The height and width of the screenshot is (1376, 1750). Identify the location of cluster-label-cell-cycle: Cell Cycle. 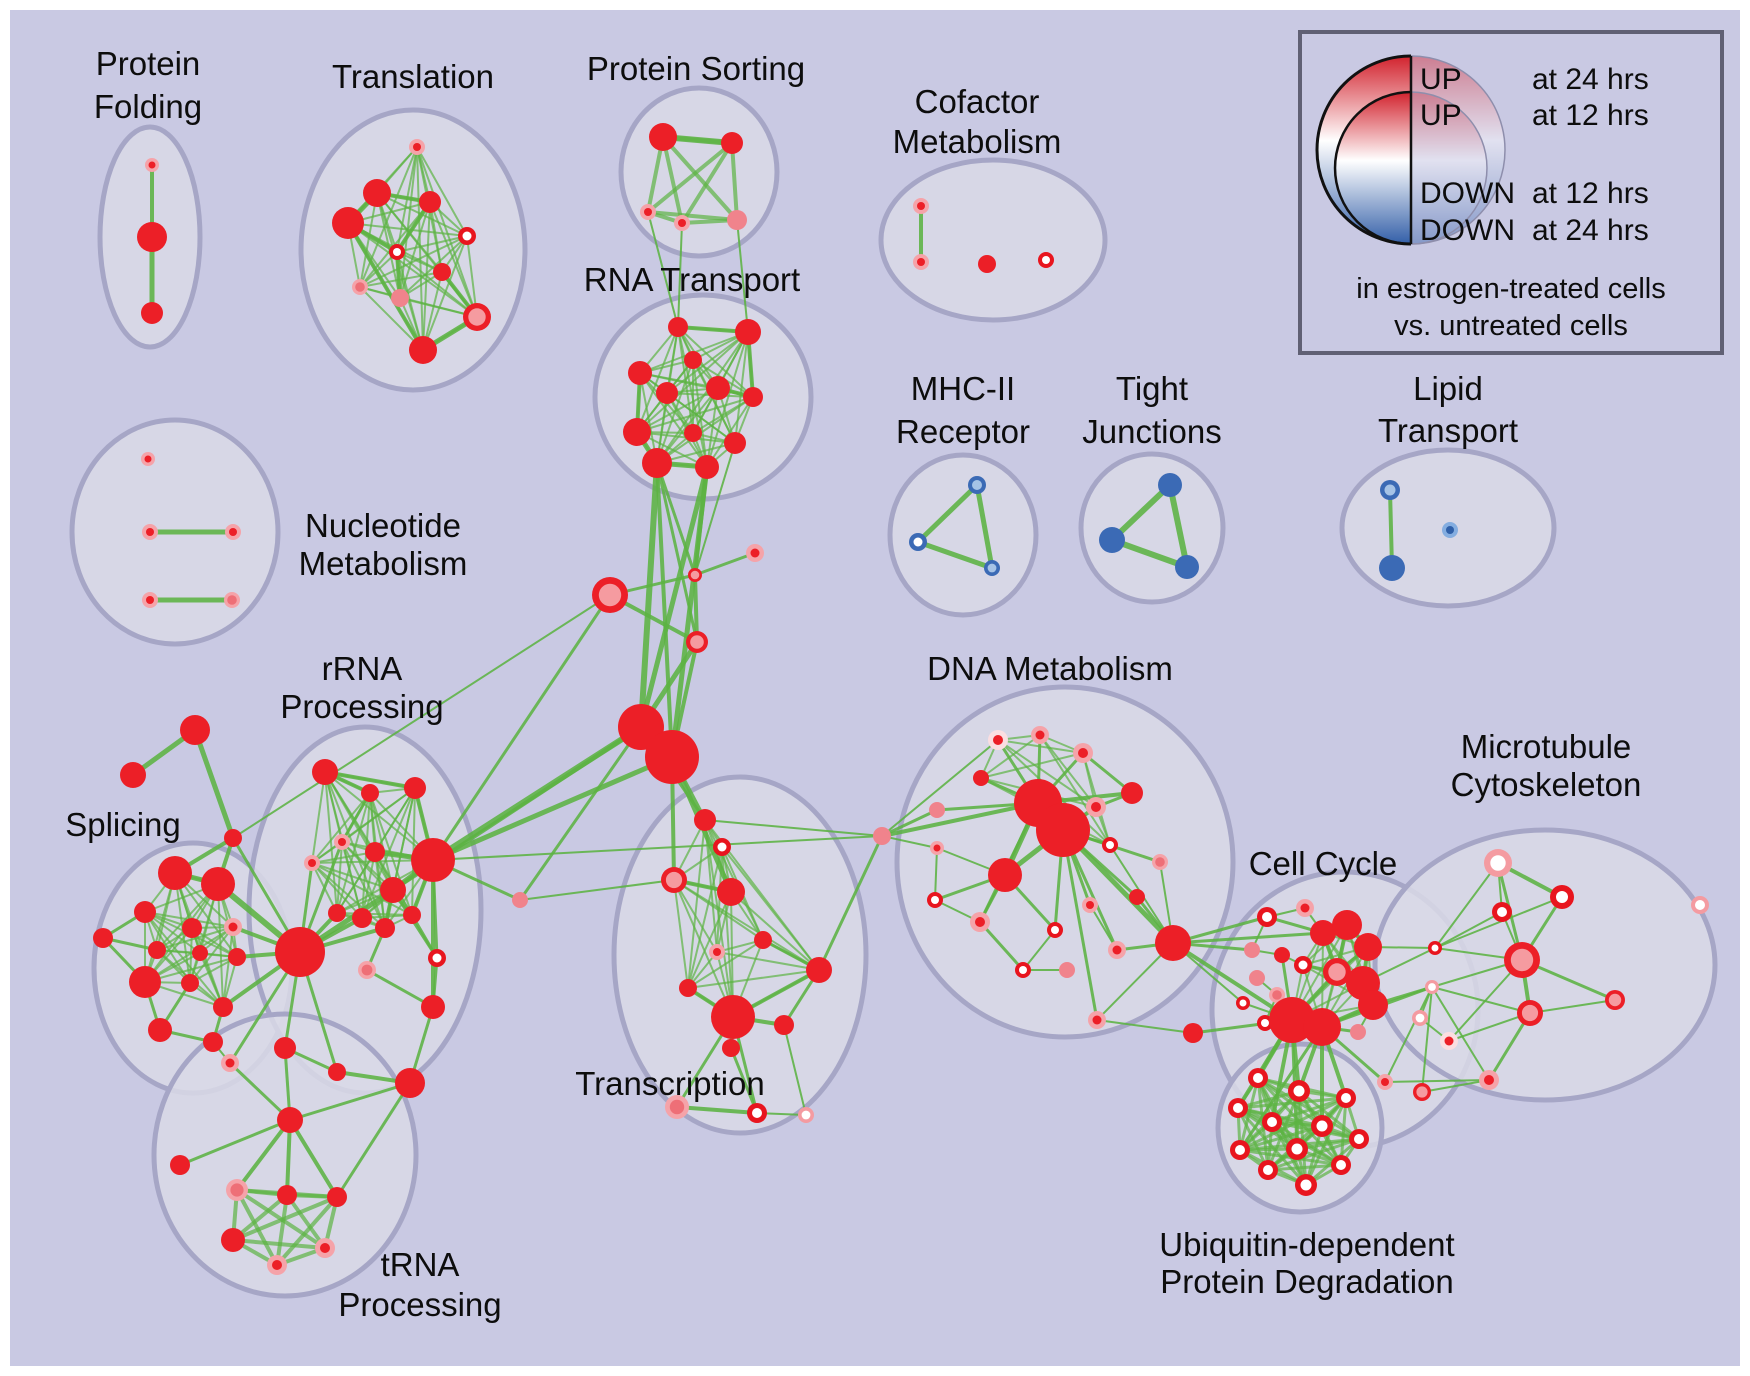
(1323, 863).